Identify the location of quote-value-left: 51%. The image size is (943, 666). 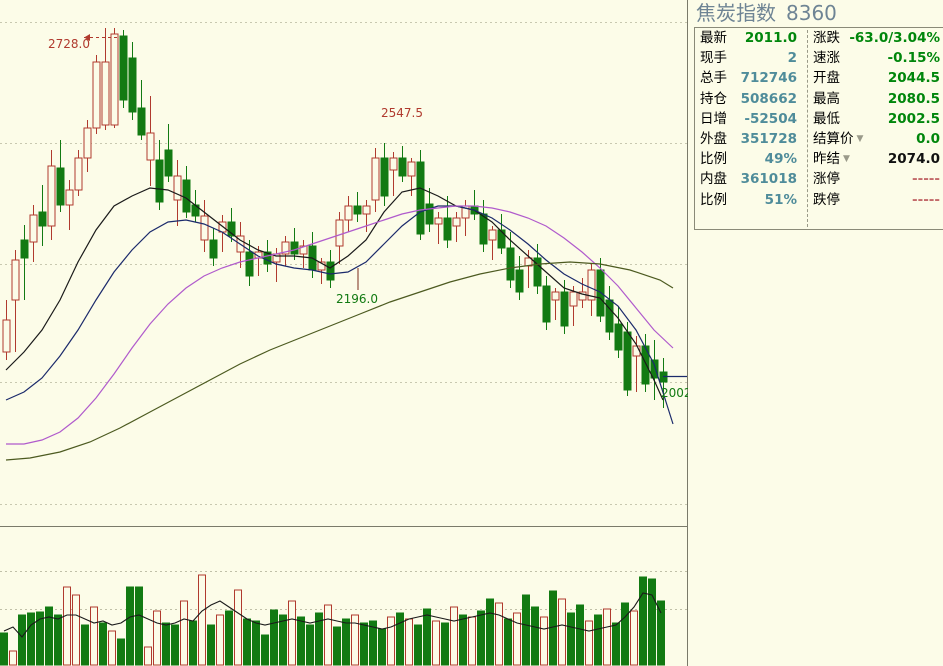
(780, 199).